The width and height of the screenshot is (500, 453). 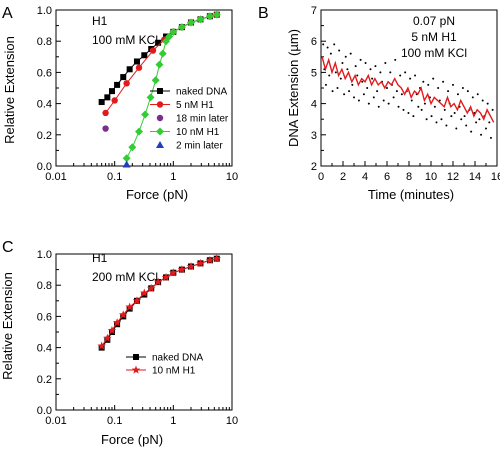 I want to click on panel-b-annotation-2: 5 nM H1, so click(x=434, y=37).